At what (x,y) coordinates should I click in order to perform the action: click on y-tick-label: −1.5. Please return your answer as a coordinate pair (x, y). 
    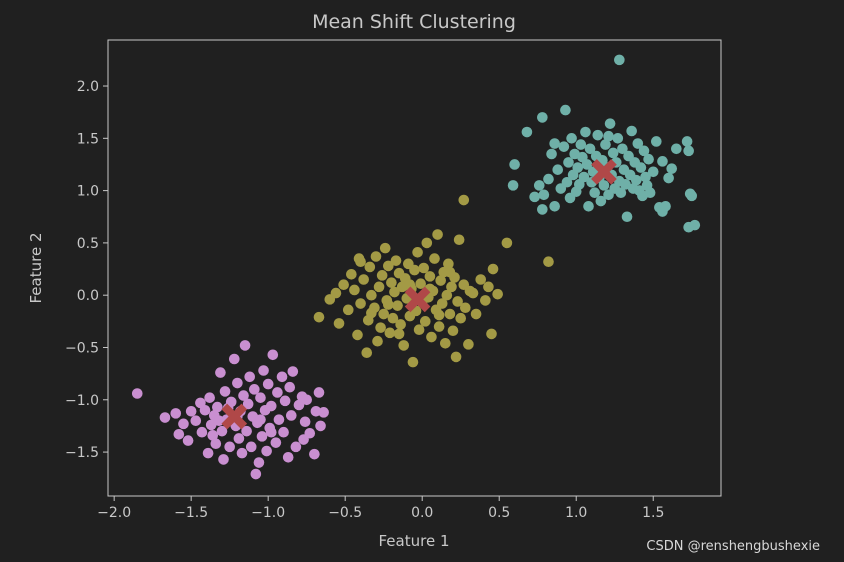
    Looking at the image, I should click on (82, 453).